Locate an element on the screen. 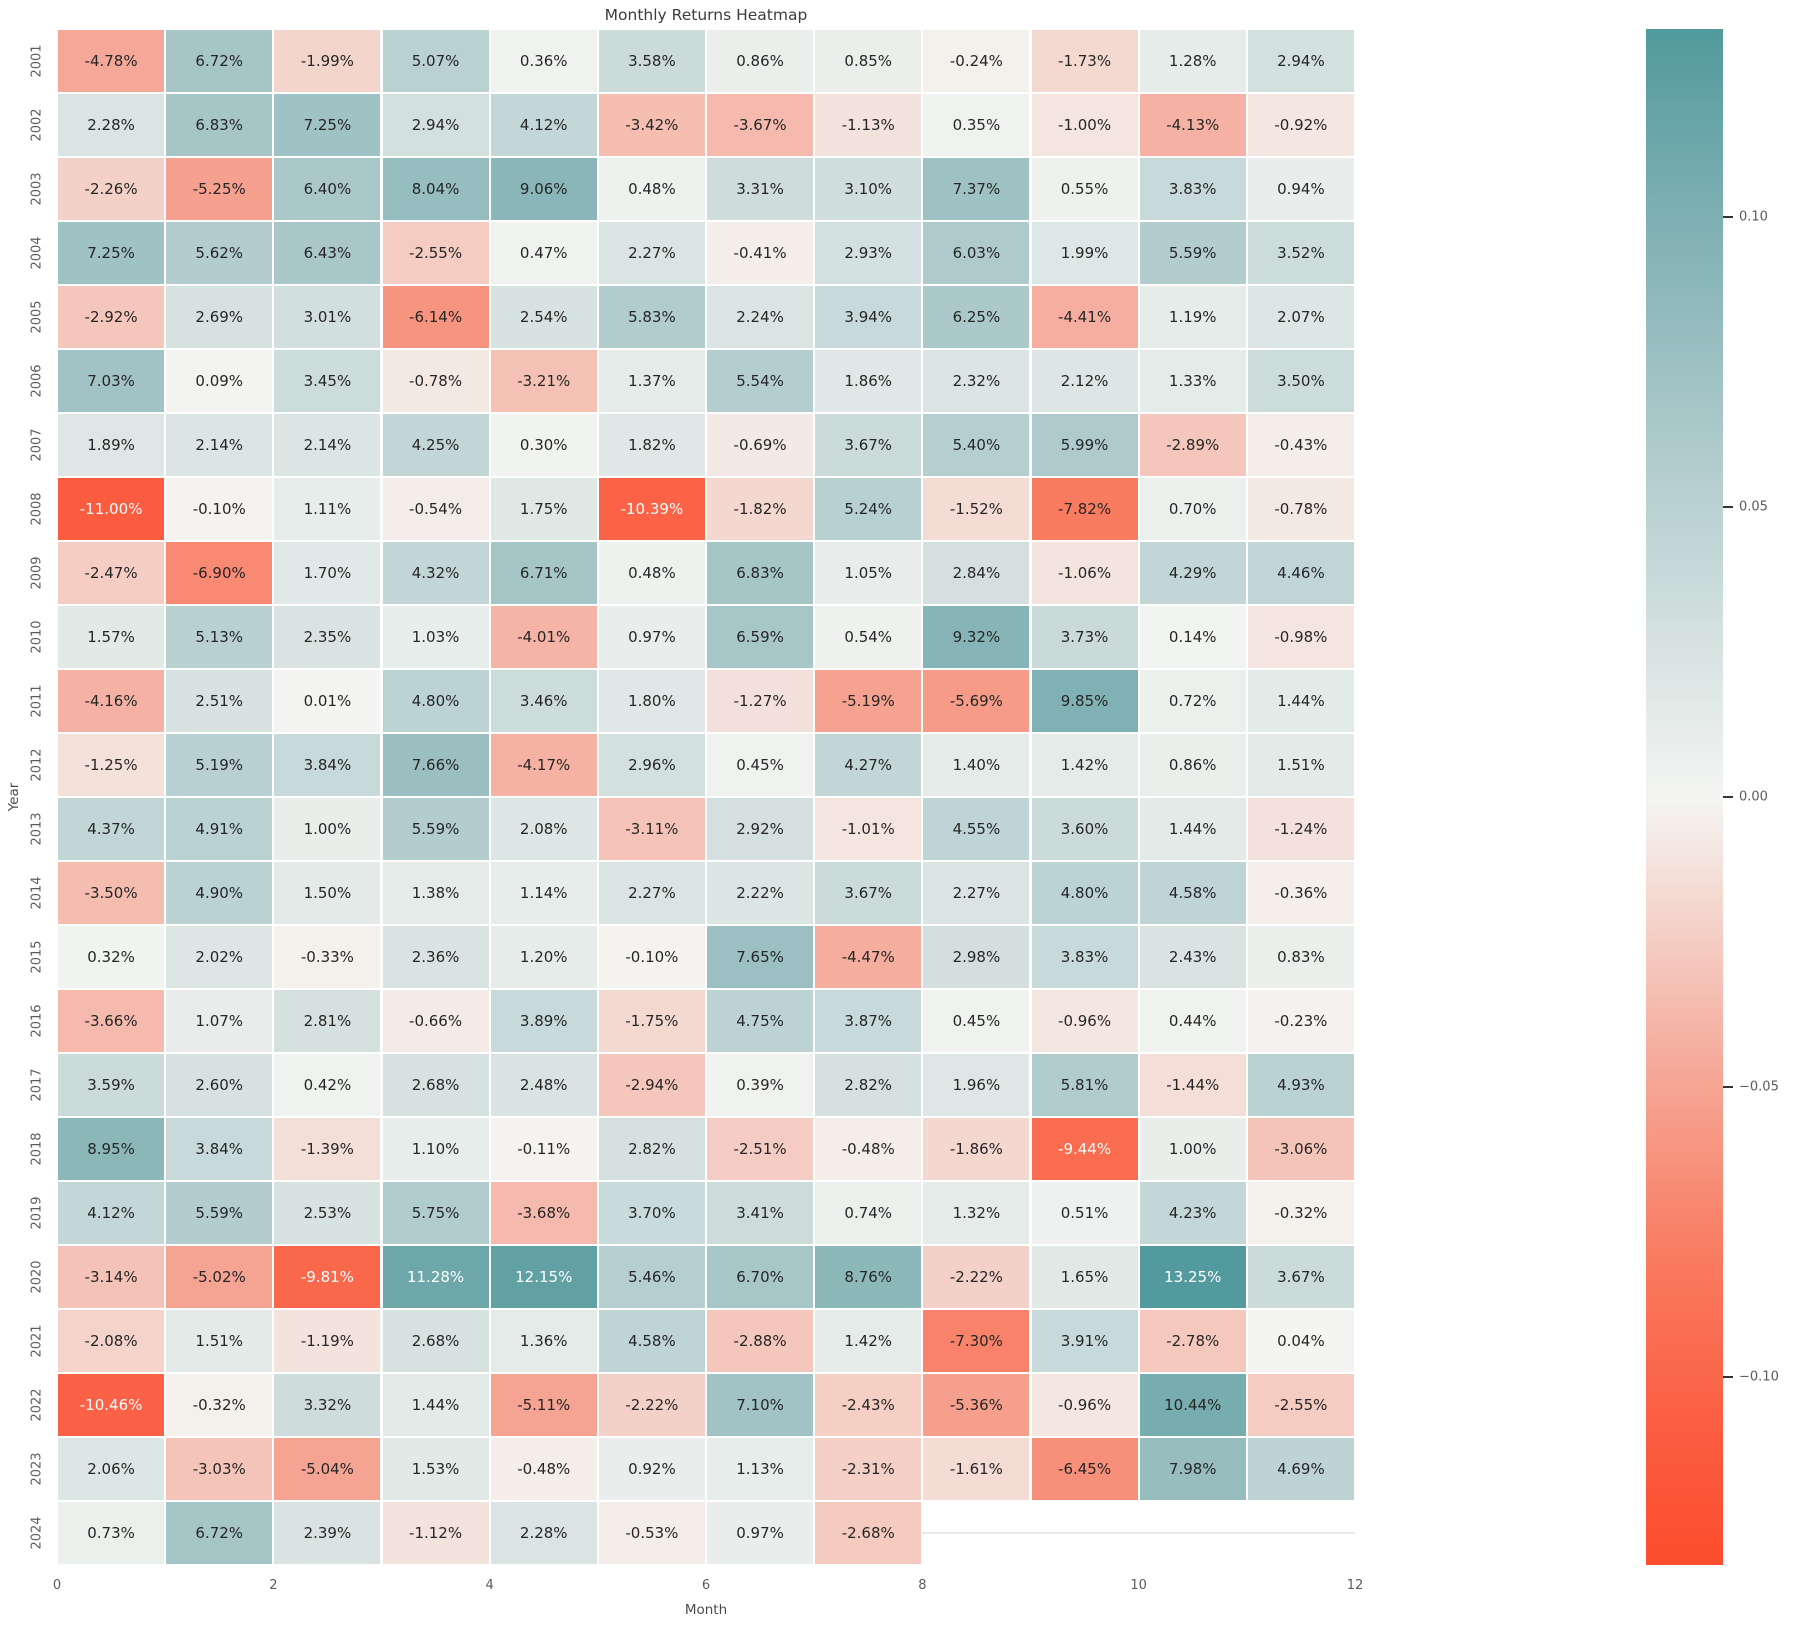 This screenshot has width=1797, height=1637. heatmap-cell: 4.29% is located at coordinates (1192, 573).